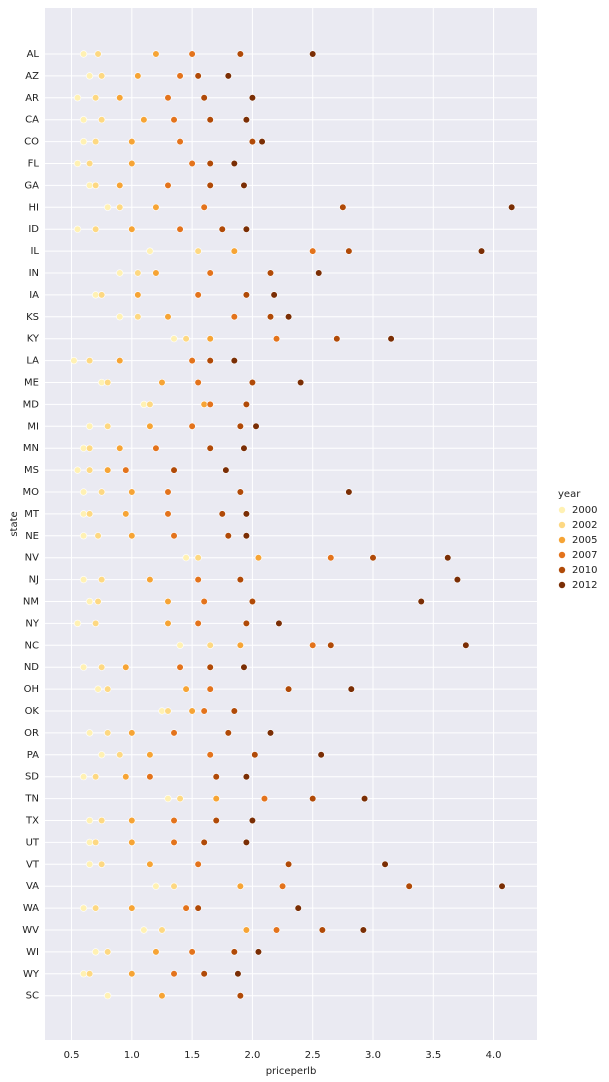 The image size is (609, 1082). What do you see at coordinates (31, 448) in the screenshot?
I see `y-tick-label: MN` at bounding box center [31, 448].